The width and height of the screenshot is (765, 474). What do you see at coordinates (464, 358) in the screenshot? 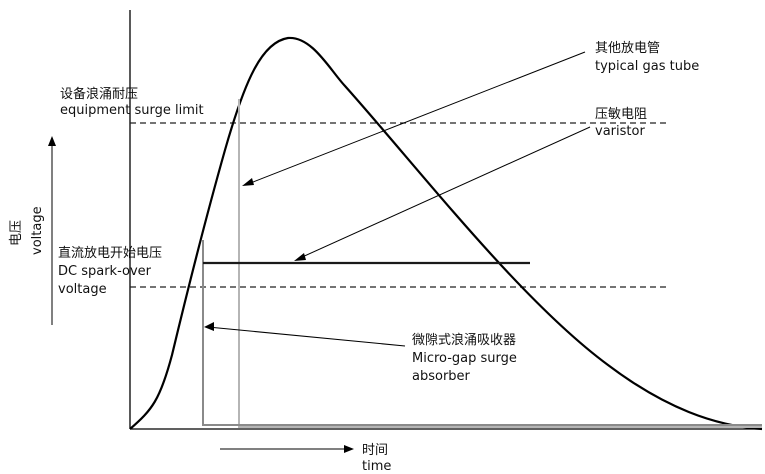
I see `microgap-en1-label: Micro-gap surge` at bounding box center [464, 358].